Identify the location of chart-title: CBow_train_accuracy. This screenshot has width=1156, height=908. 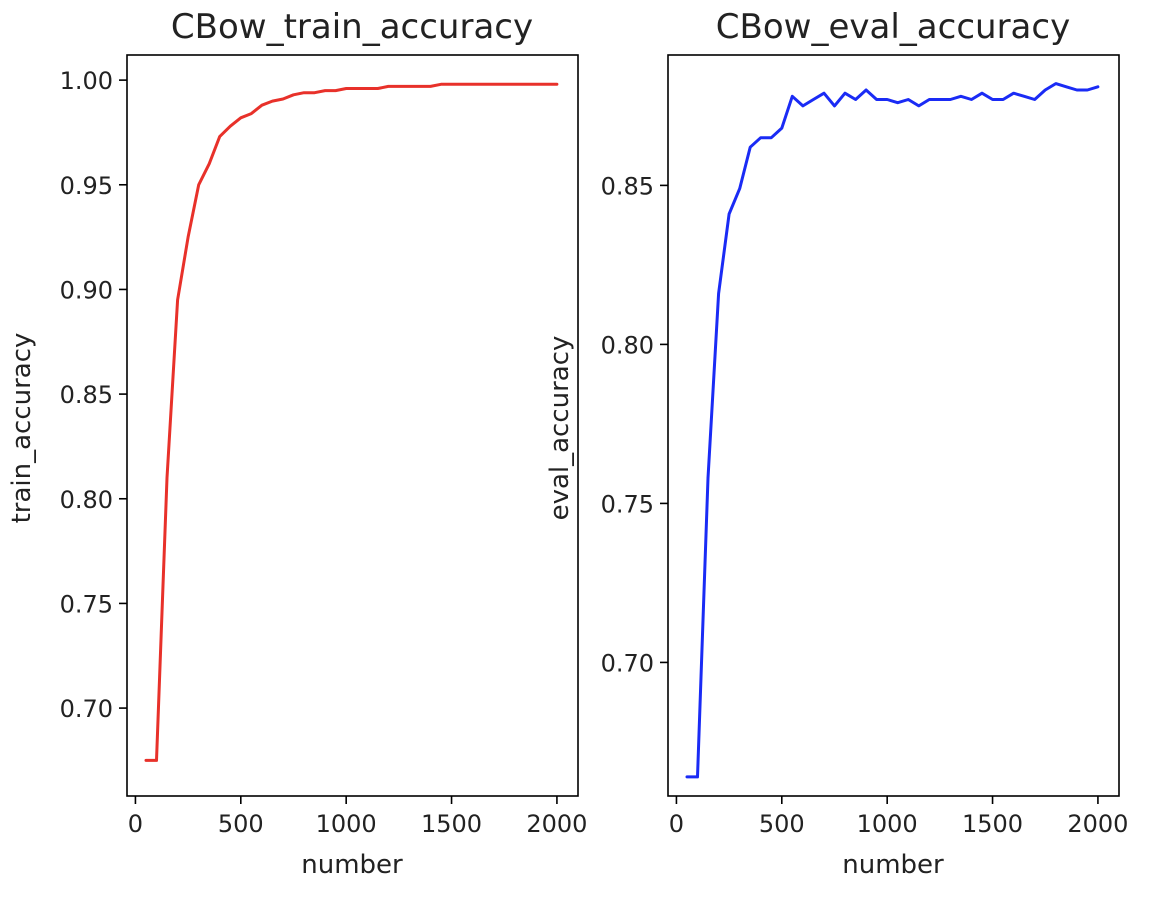
(352, 27).